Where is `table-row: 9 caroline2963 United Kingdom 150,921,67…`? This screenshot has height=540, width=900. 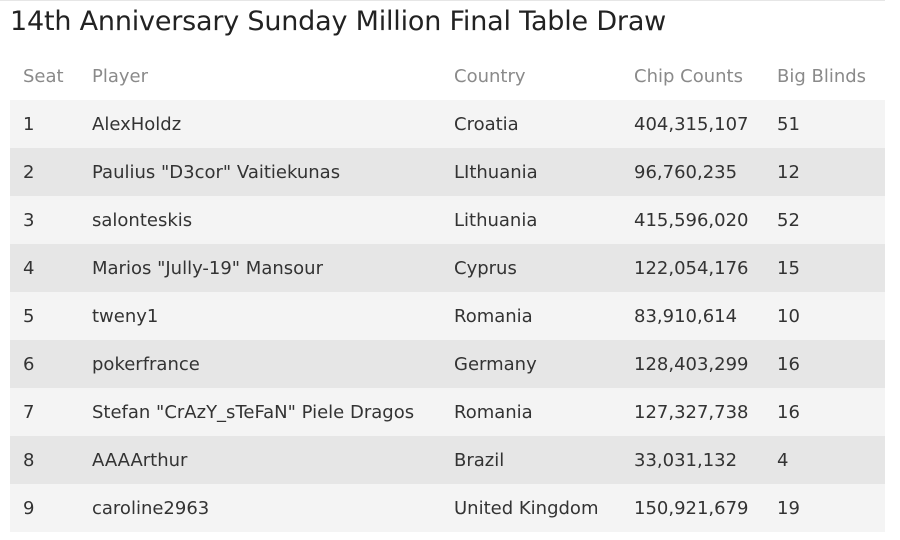
table-row: 9 caroline2963 United Kingdom 150,921,67… is located at coordinates (447, 508).